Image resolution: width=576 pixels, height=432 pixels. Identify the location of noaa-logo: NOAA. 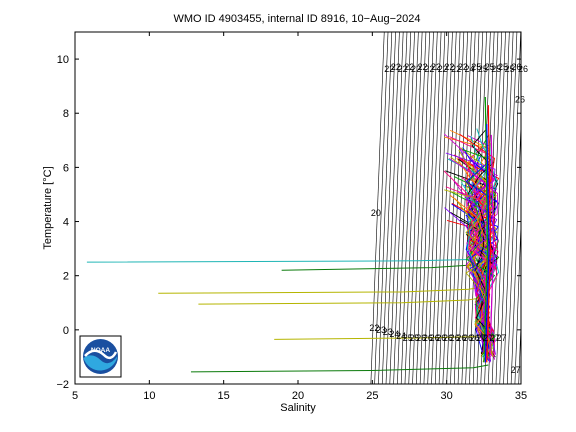
(100, 356).